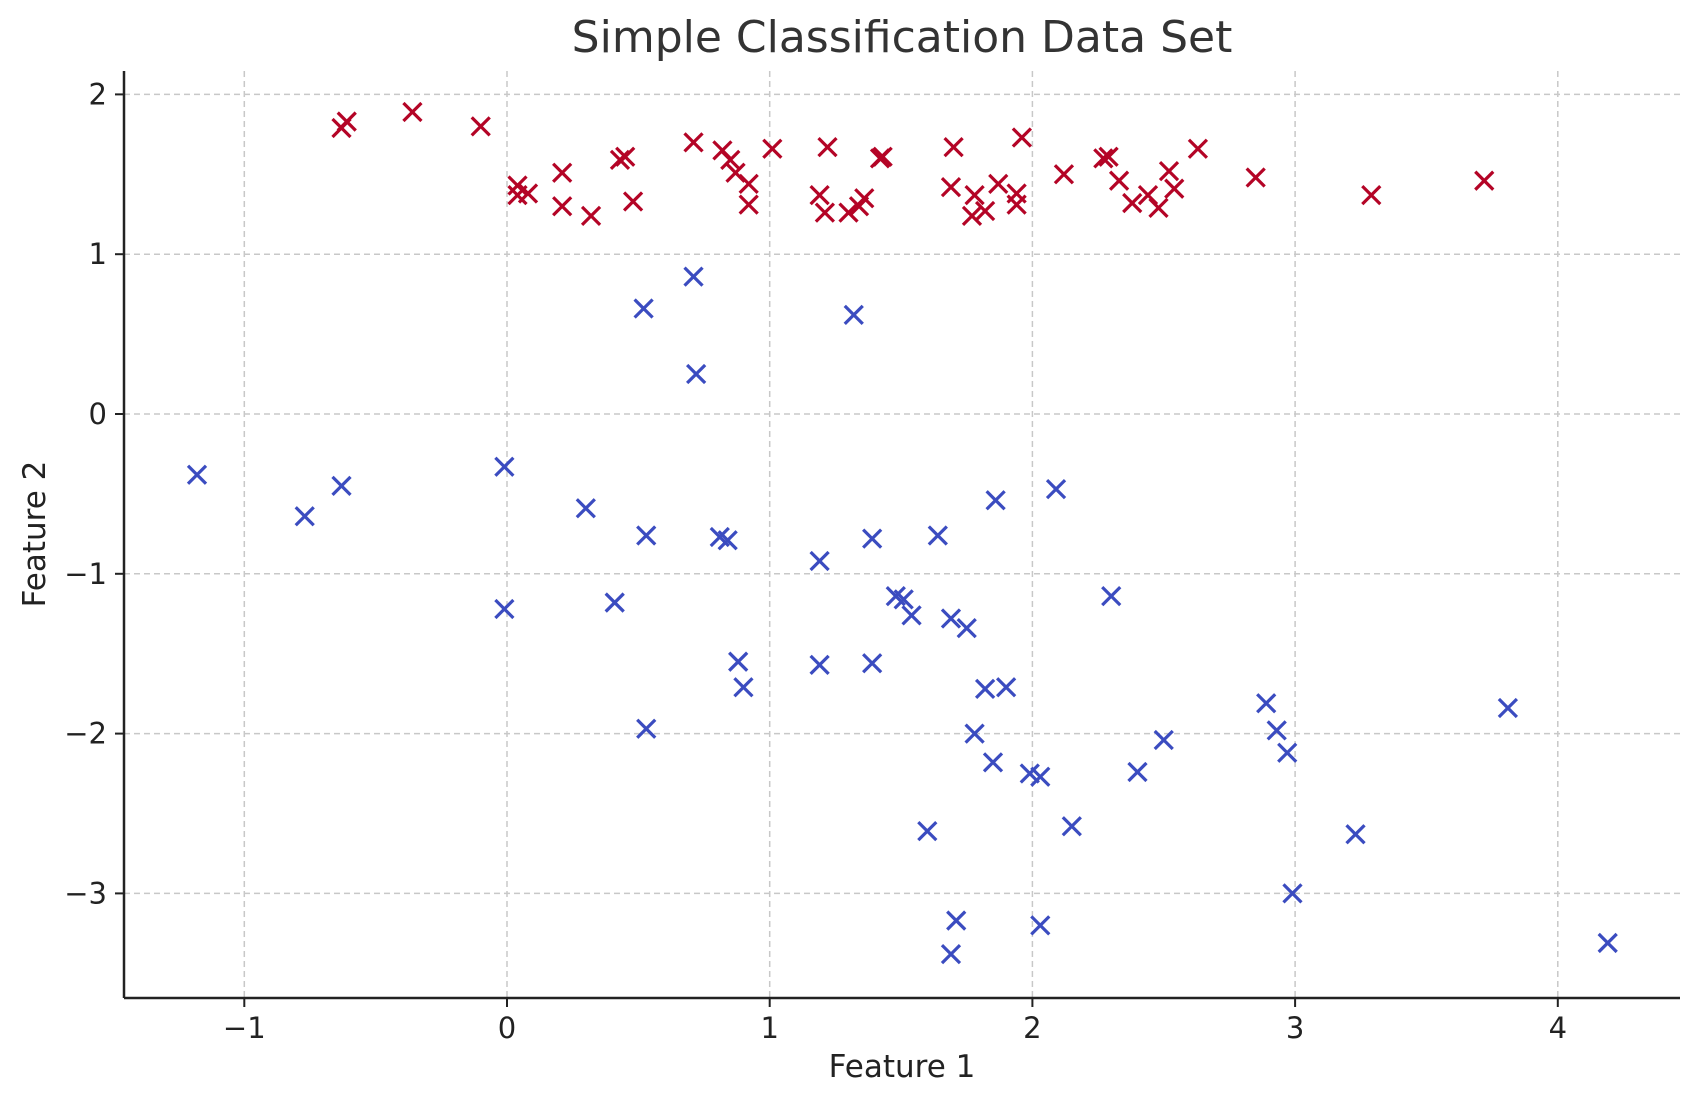 This screenshot has height=1101, width=1693. Describe the element at coordinates (1032, 1028) in the screenshot. I see `x-tick-label: 2` at that location.